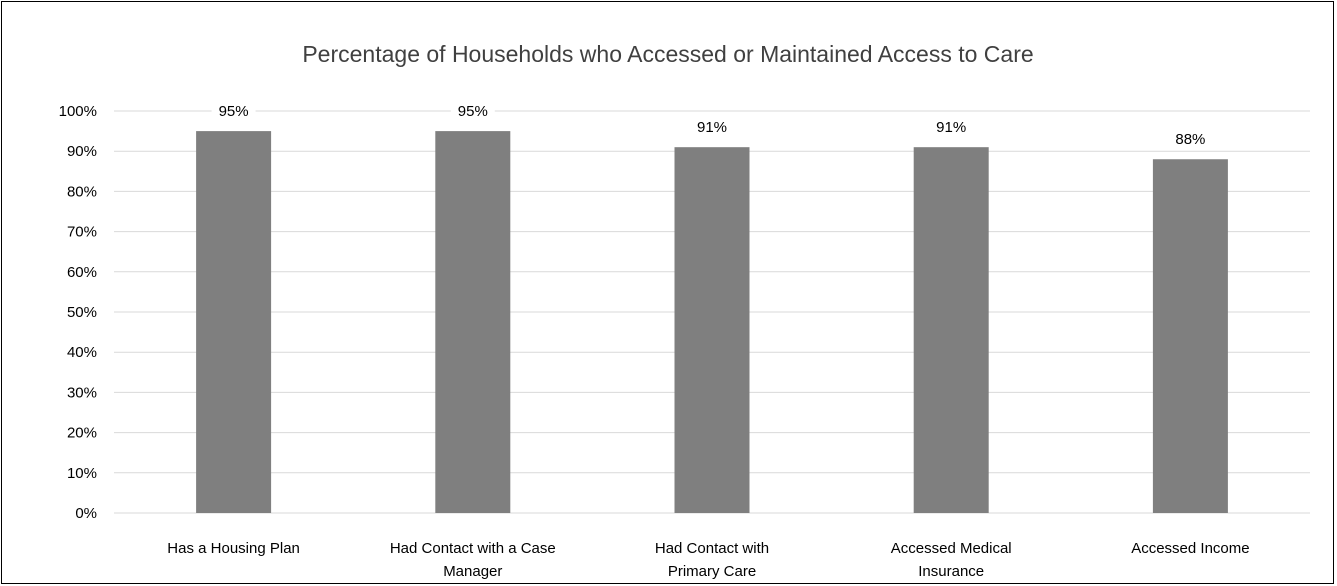 This screenshot has height=586, width=1337. What do you see at coordinates (82, 392) in the screenshot?
I see `y-tick-label: 30%` at bounding box center [82, 392].